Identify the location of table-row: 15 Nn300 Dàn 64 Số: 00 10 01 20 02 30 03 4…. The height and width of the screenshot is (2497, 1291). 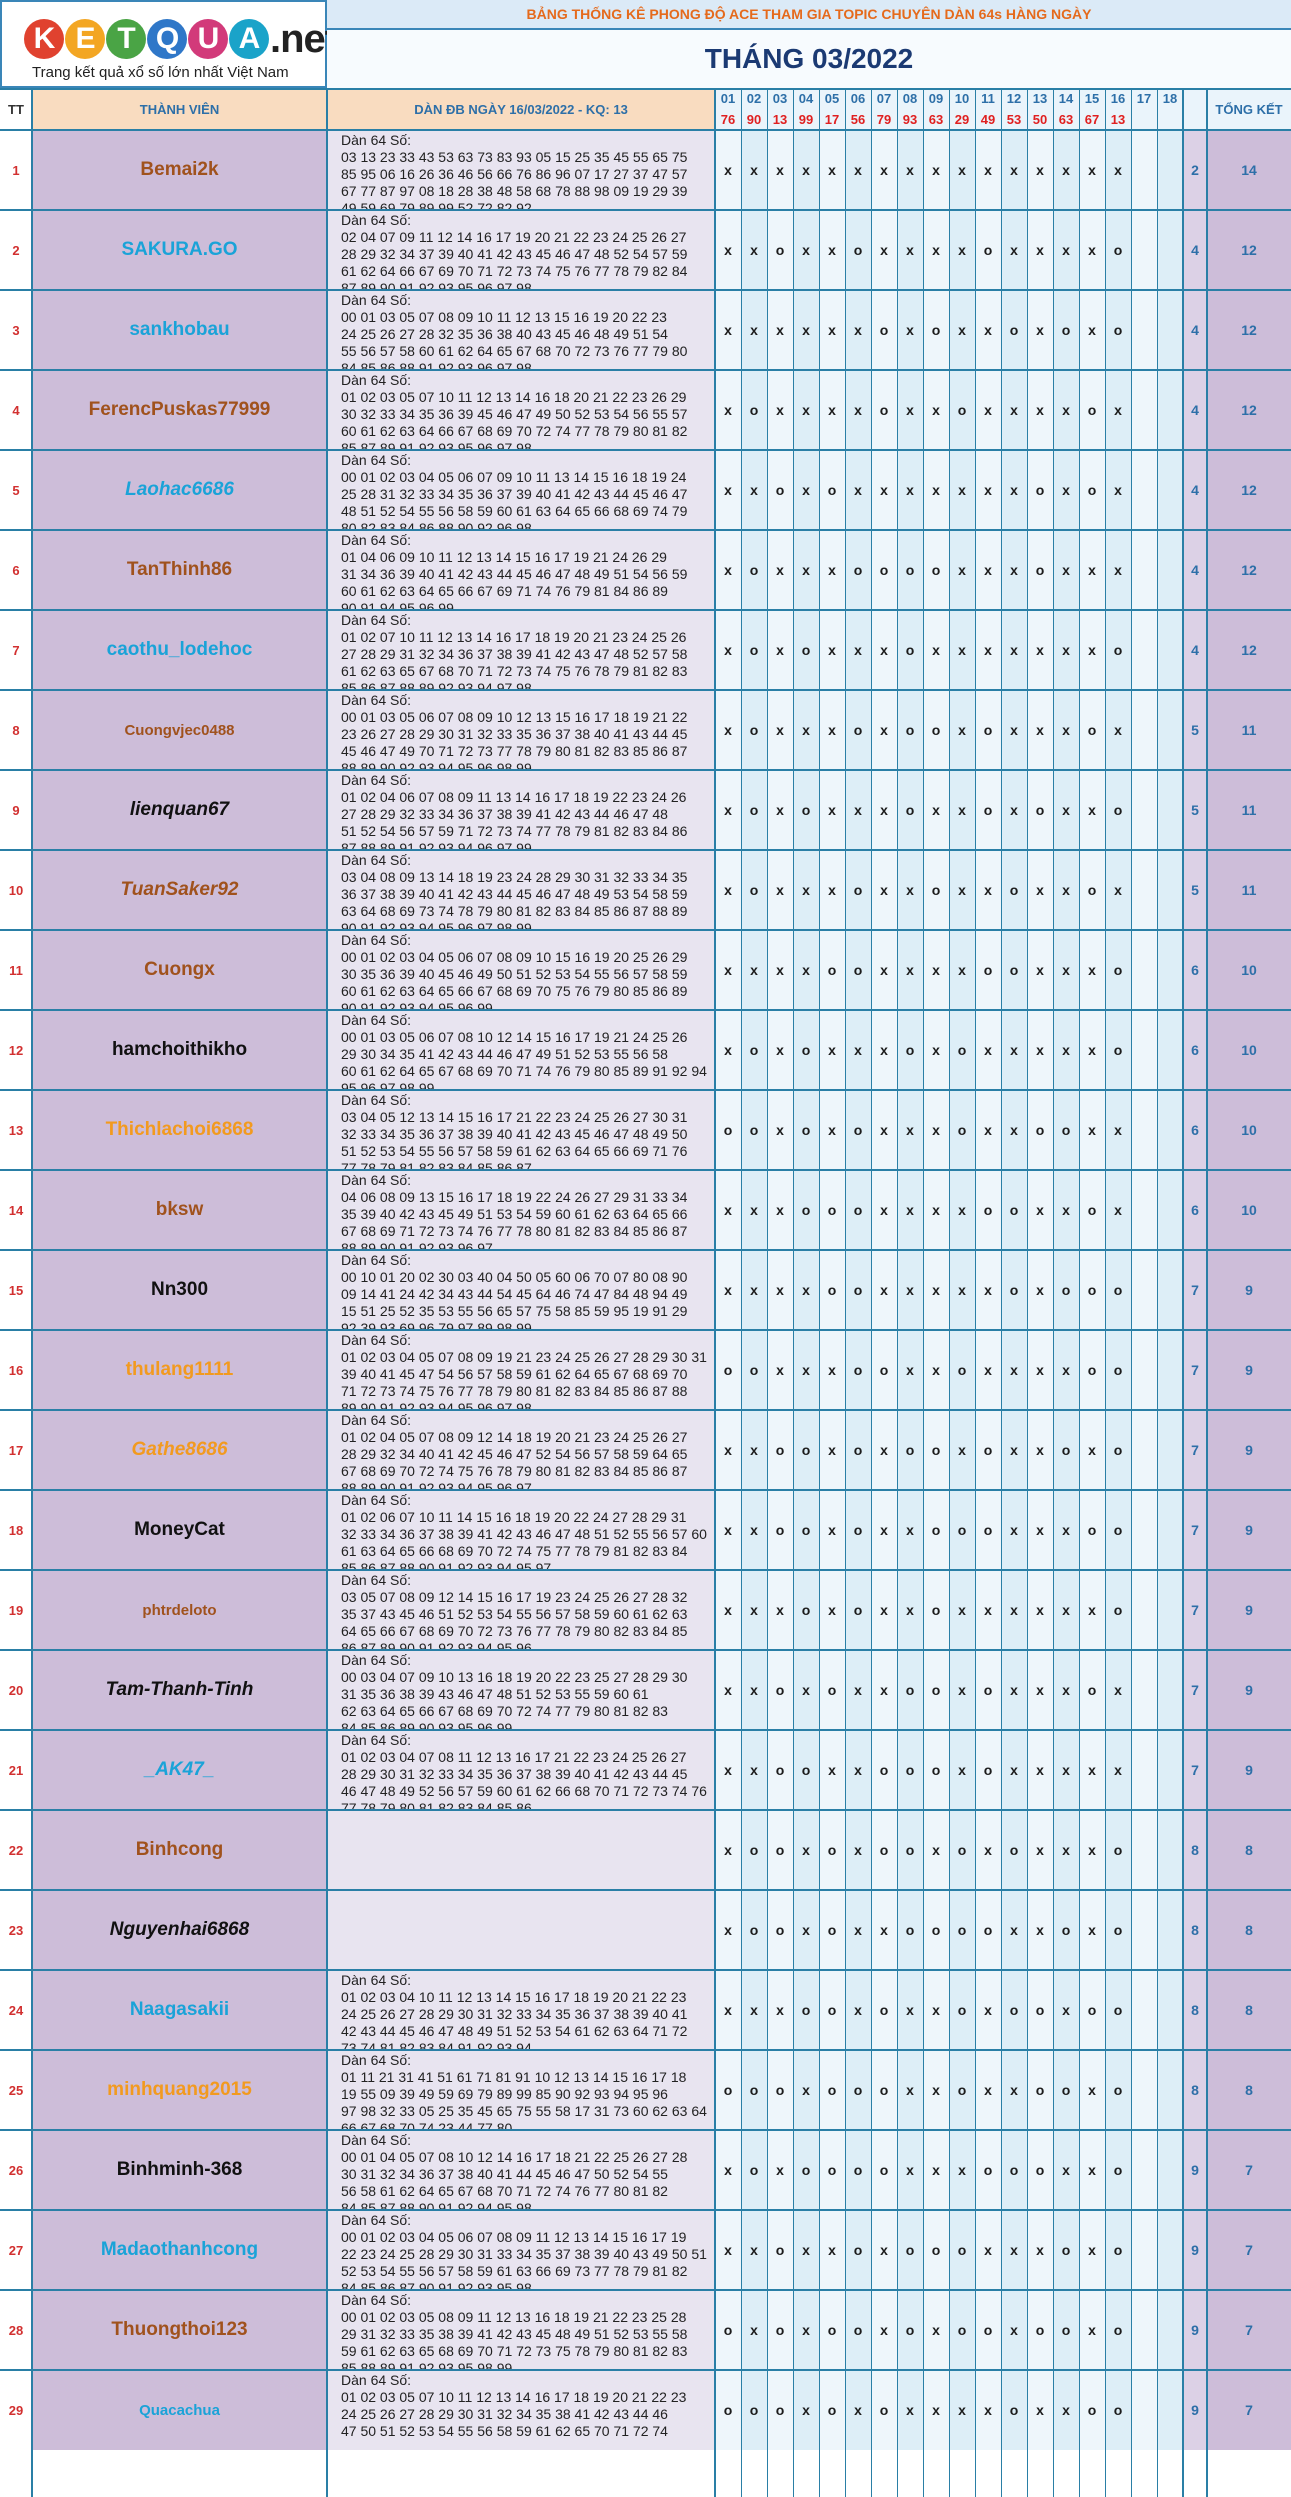
(645, 1290).